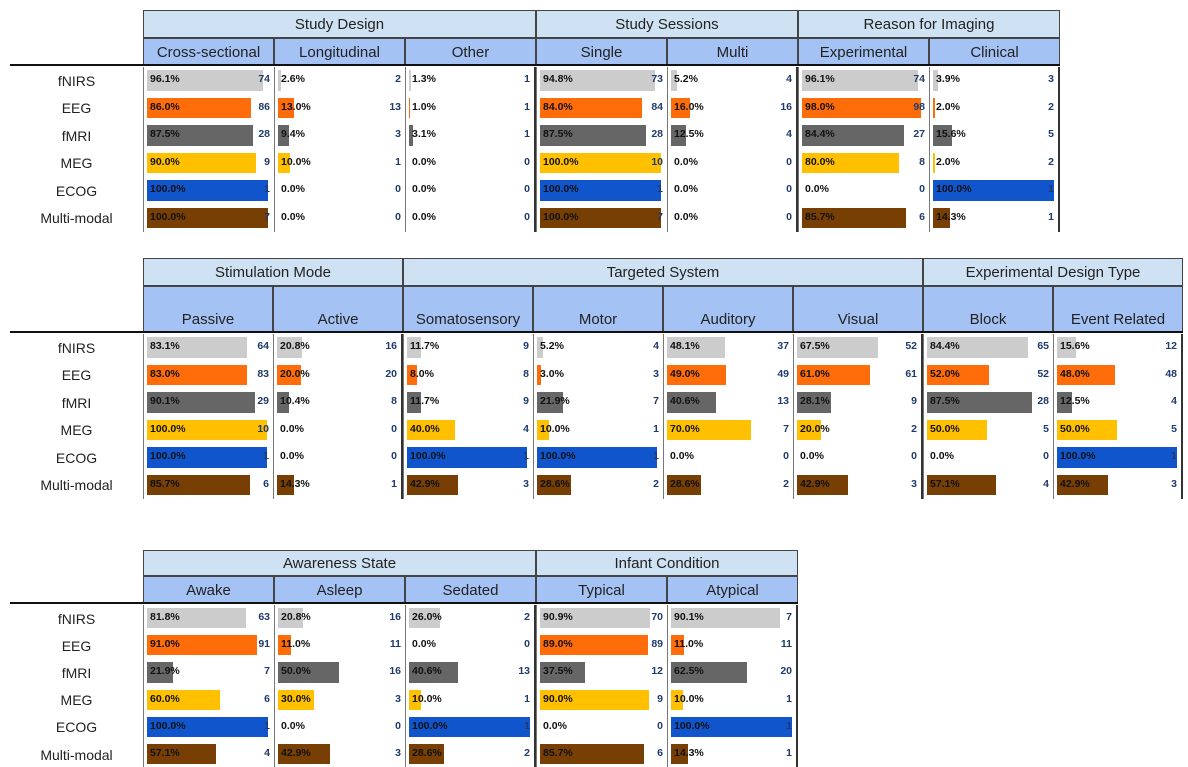 The width and height of the screenshot is (1188, 767). What do you see at coordinates (601, 589) in the screenshot?
I see `column-header: Typical` at bounding box center [601, 589].